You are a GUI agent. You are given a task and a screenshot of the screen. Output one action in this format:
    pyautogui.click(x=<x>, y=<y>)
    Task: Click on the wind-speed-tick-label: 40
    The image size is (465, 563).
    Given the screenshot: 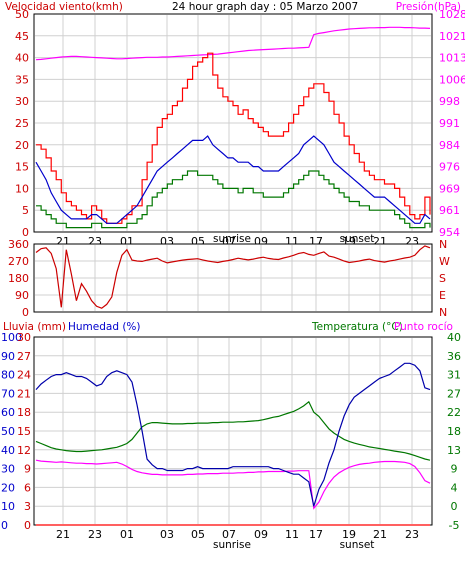 What is the action you would take?
    pyautogui.click(x=22, y=58)
    